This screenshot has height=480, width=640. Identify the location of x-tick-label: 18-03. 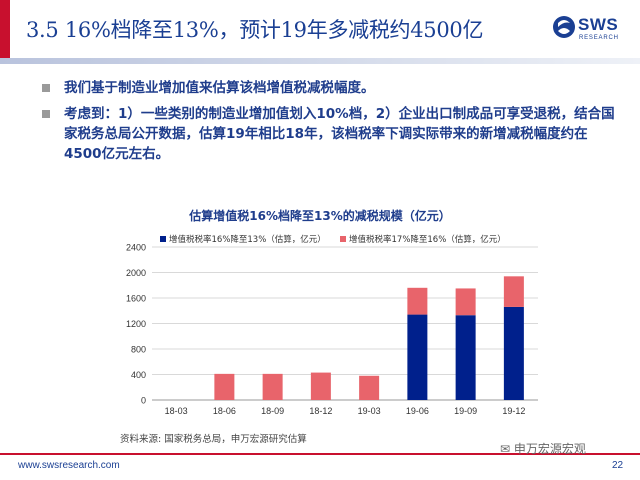
(176, 411).